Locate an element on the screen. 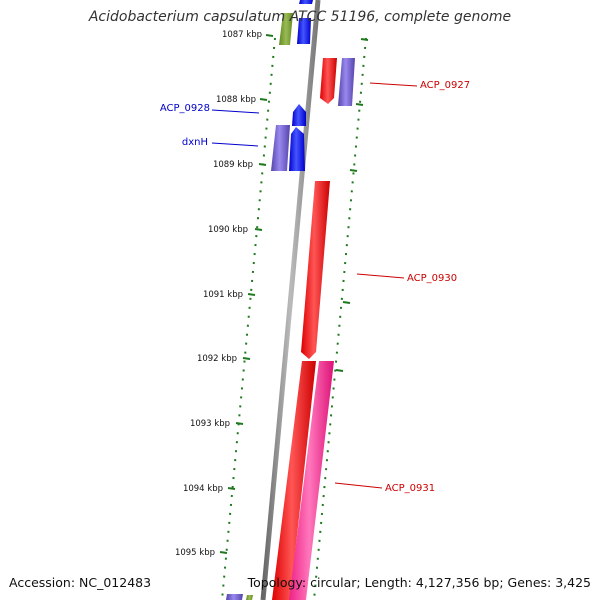  outer-dotted-ring is located at coordinates (340, 318).